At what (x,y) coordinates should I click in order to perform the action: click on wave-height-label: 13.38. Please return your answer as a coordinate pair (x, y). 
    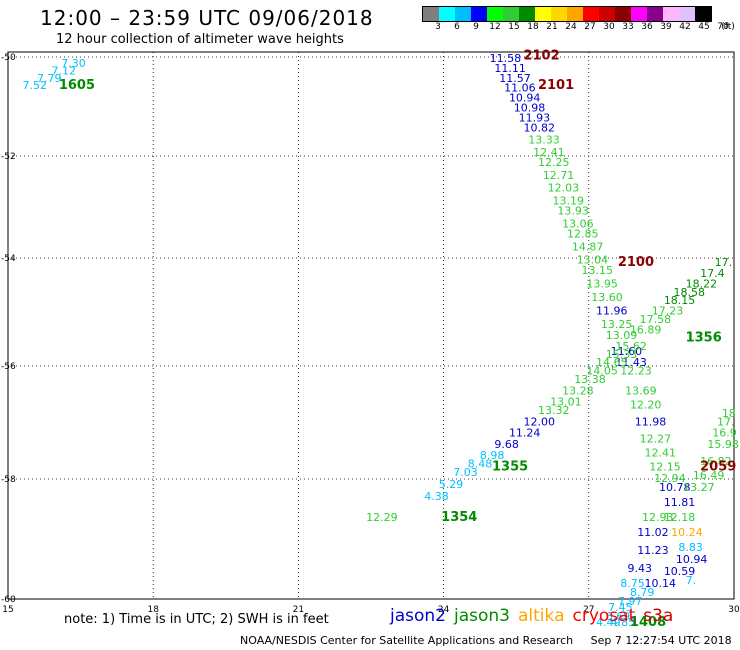
    Looking at the image, I should click on (590, 379).